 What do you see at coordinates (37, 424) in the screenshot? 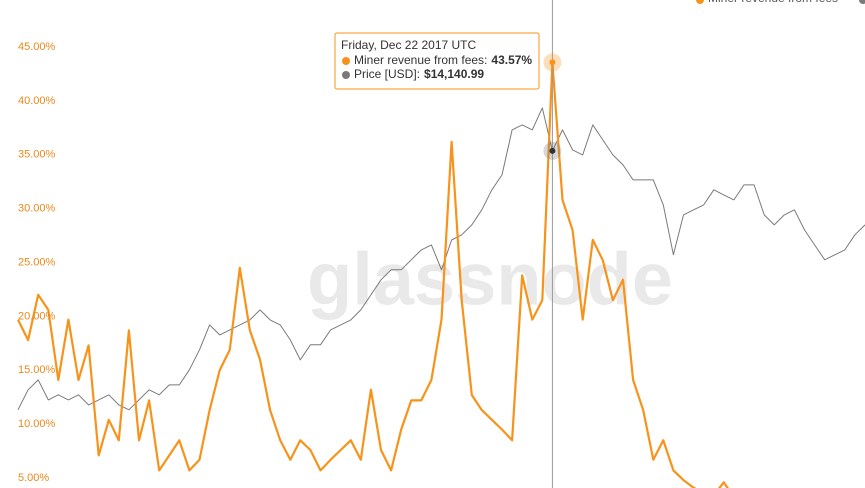
I see `y-tick-label: 10.00%` at bounding box center [37, 424].